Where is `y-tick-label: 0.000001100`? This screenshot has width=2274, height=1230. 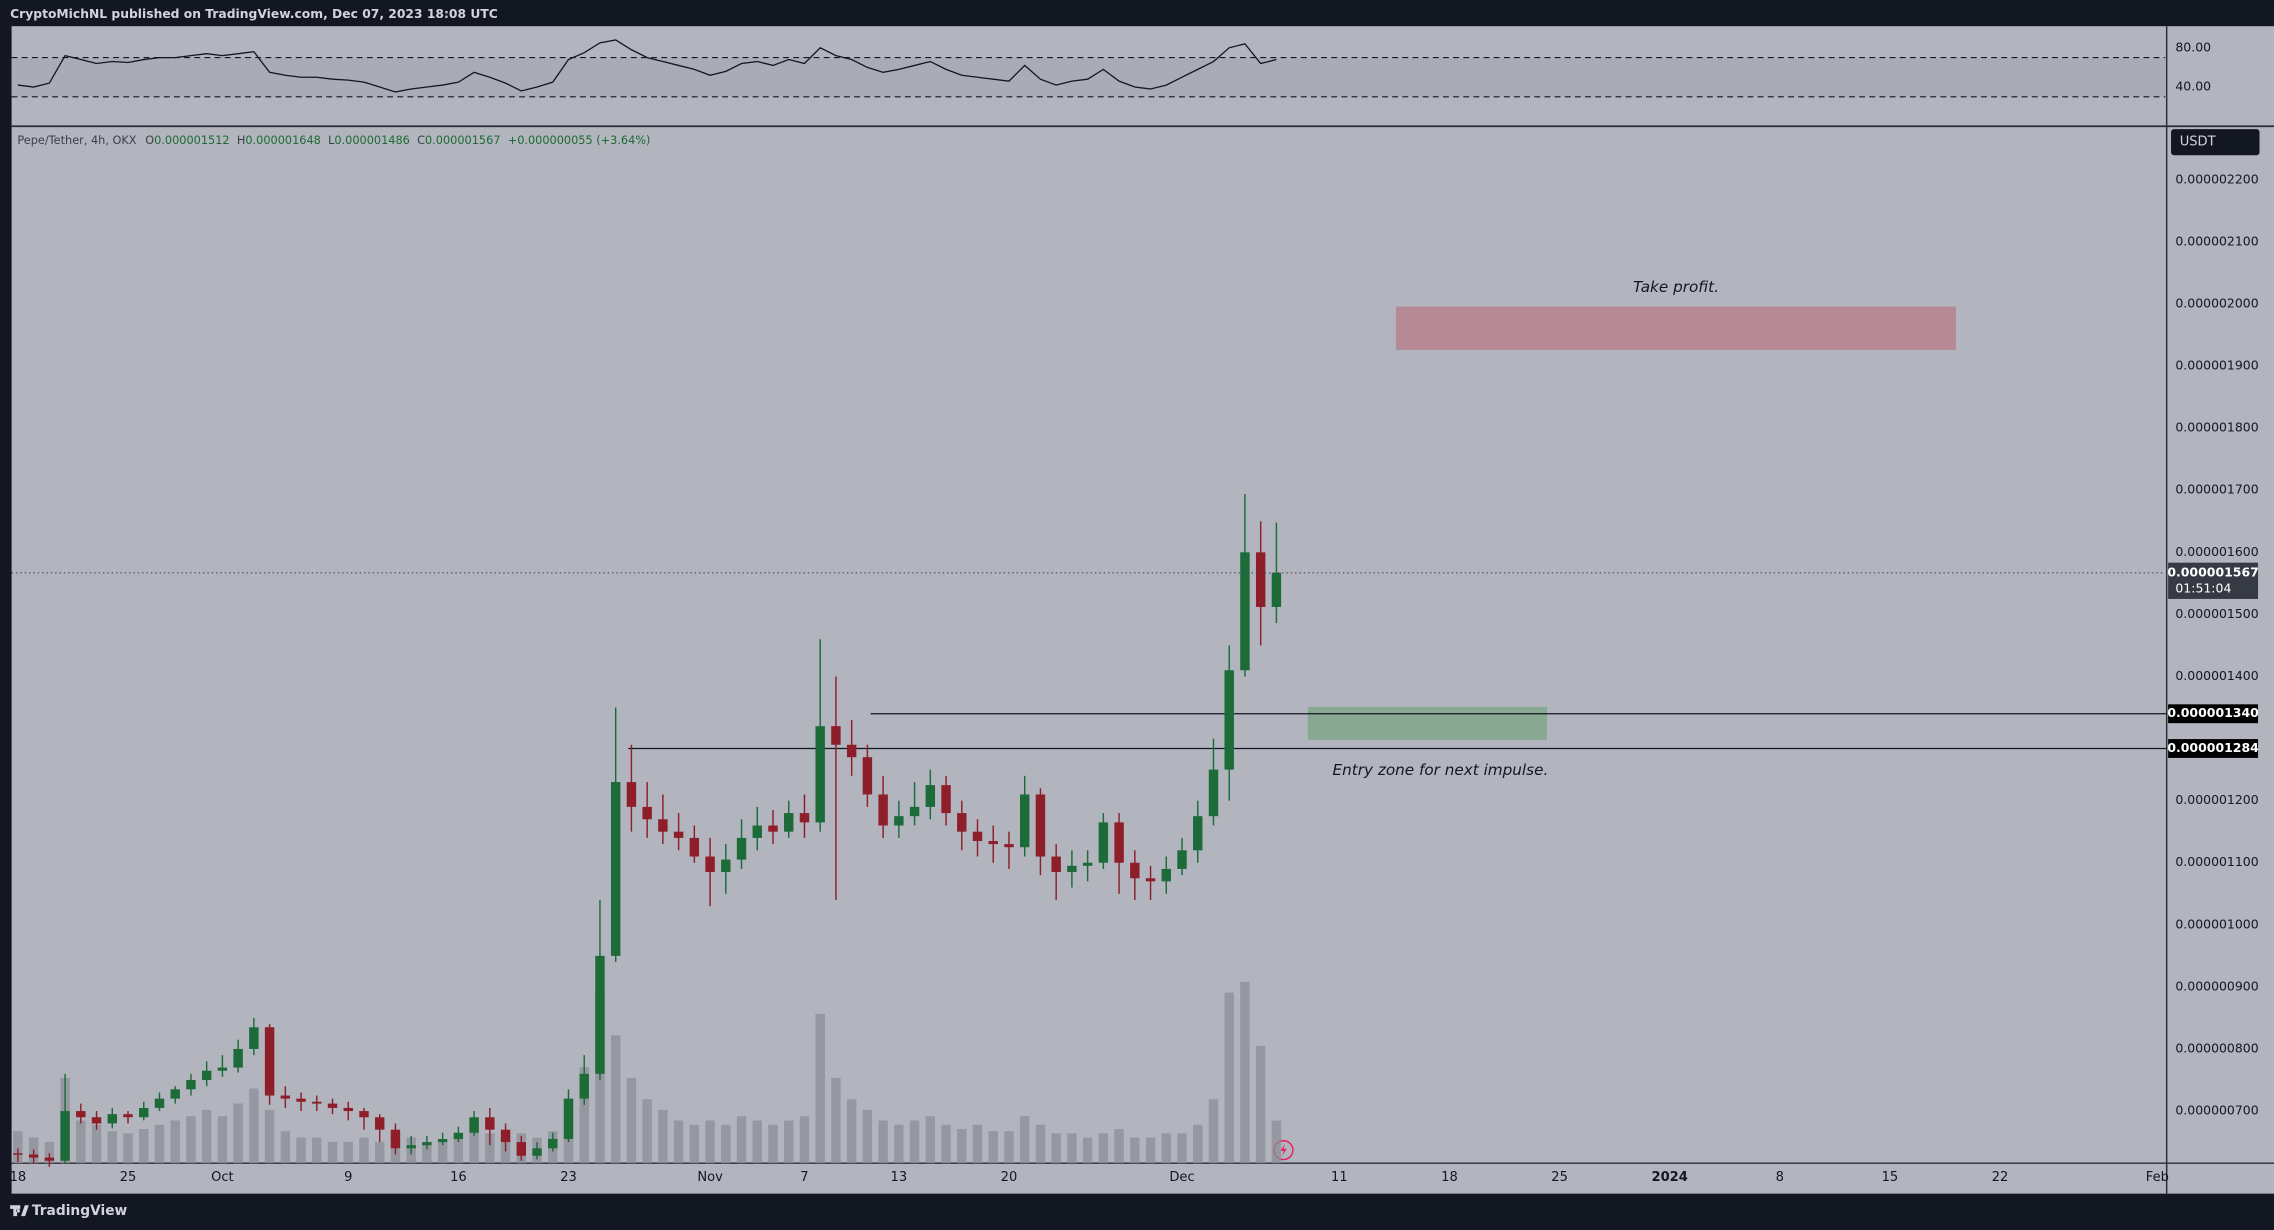
y-tick-label: 0.000001100 is located at coordinates (2216, 861).